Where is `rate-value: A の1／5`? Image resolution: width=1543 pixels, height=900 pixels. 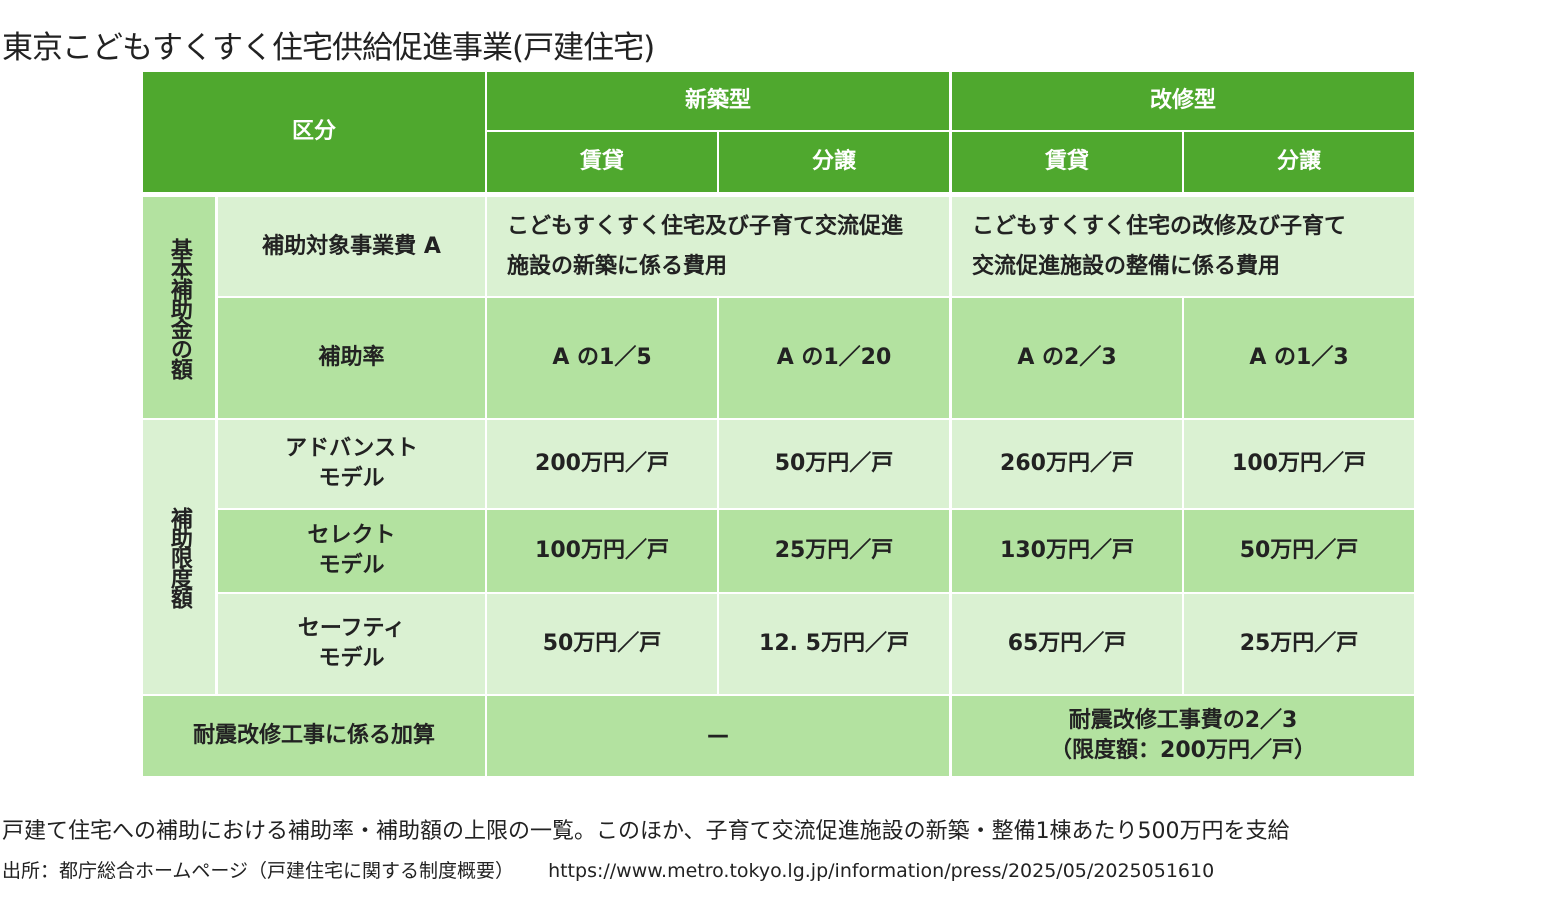 rate-value: A の1／5 is located at coordinates (602, 358).